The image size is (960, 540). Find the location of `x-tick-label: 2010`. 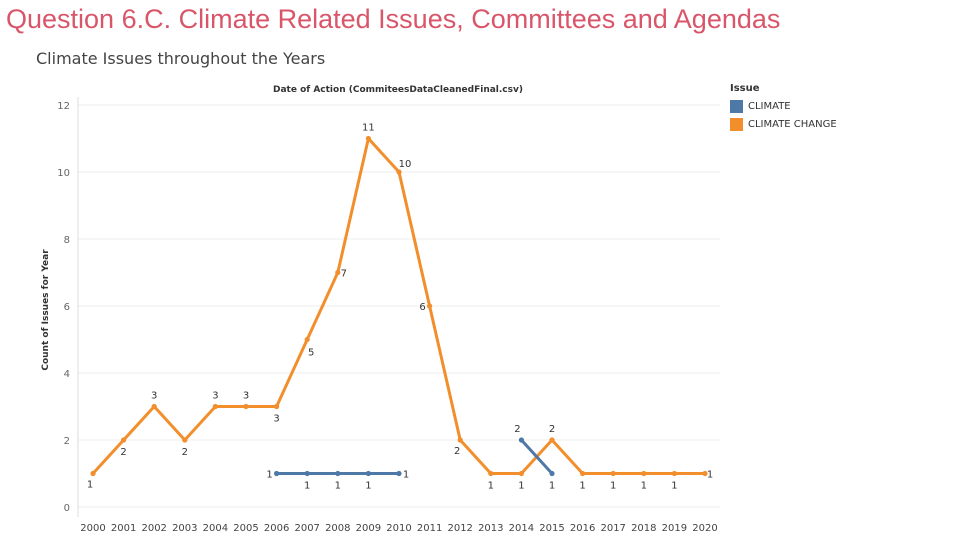

x-tick-label: 2010 is located at coordinates (398, 528).